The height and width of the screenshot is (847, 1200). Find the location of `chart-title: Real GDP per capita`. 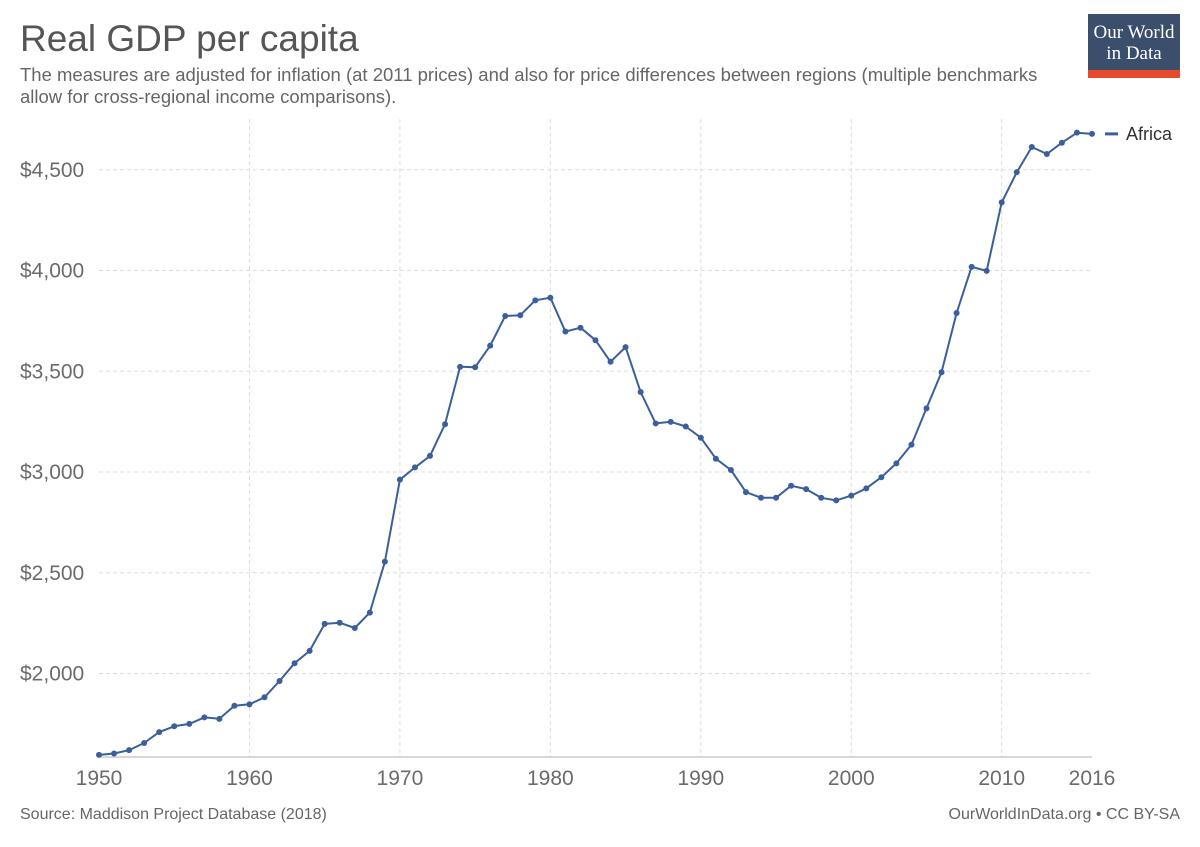

chart-title: Real GDP per capita is located at coordinates (189, 38).